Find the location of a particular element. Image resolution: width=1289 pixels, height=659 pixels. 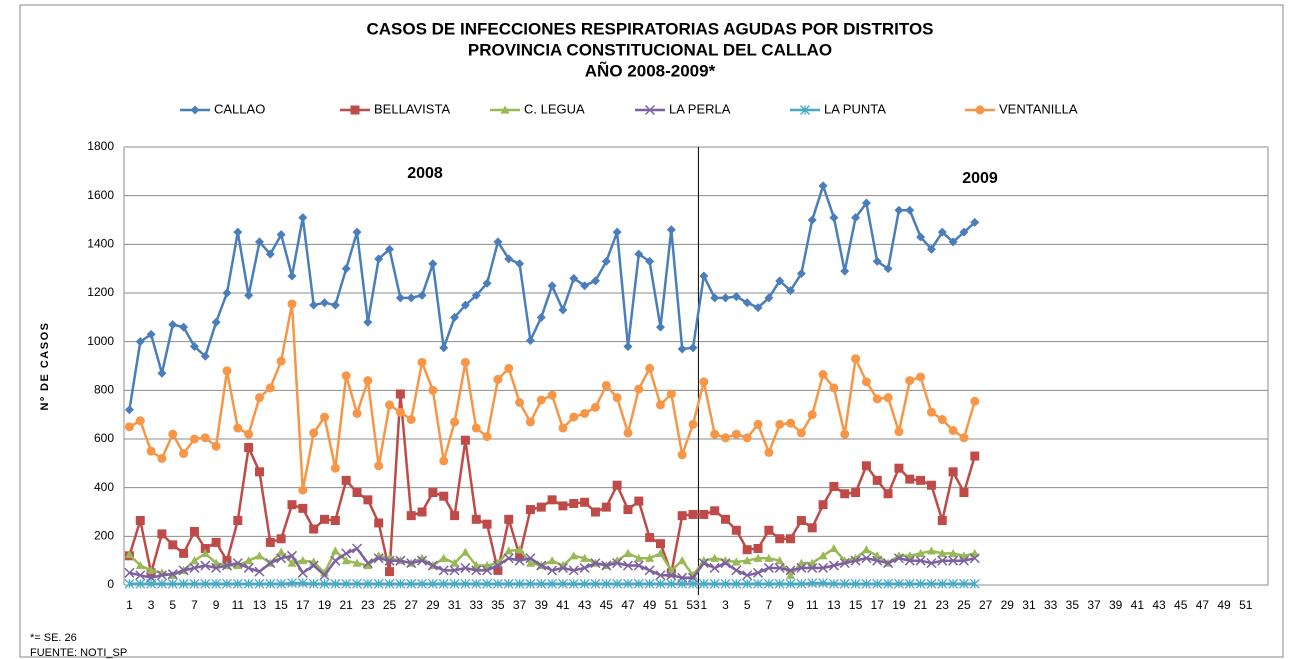

chart-title: AÑO 2008-2009* is located at coordinates (650, 70).